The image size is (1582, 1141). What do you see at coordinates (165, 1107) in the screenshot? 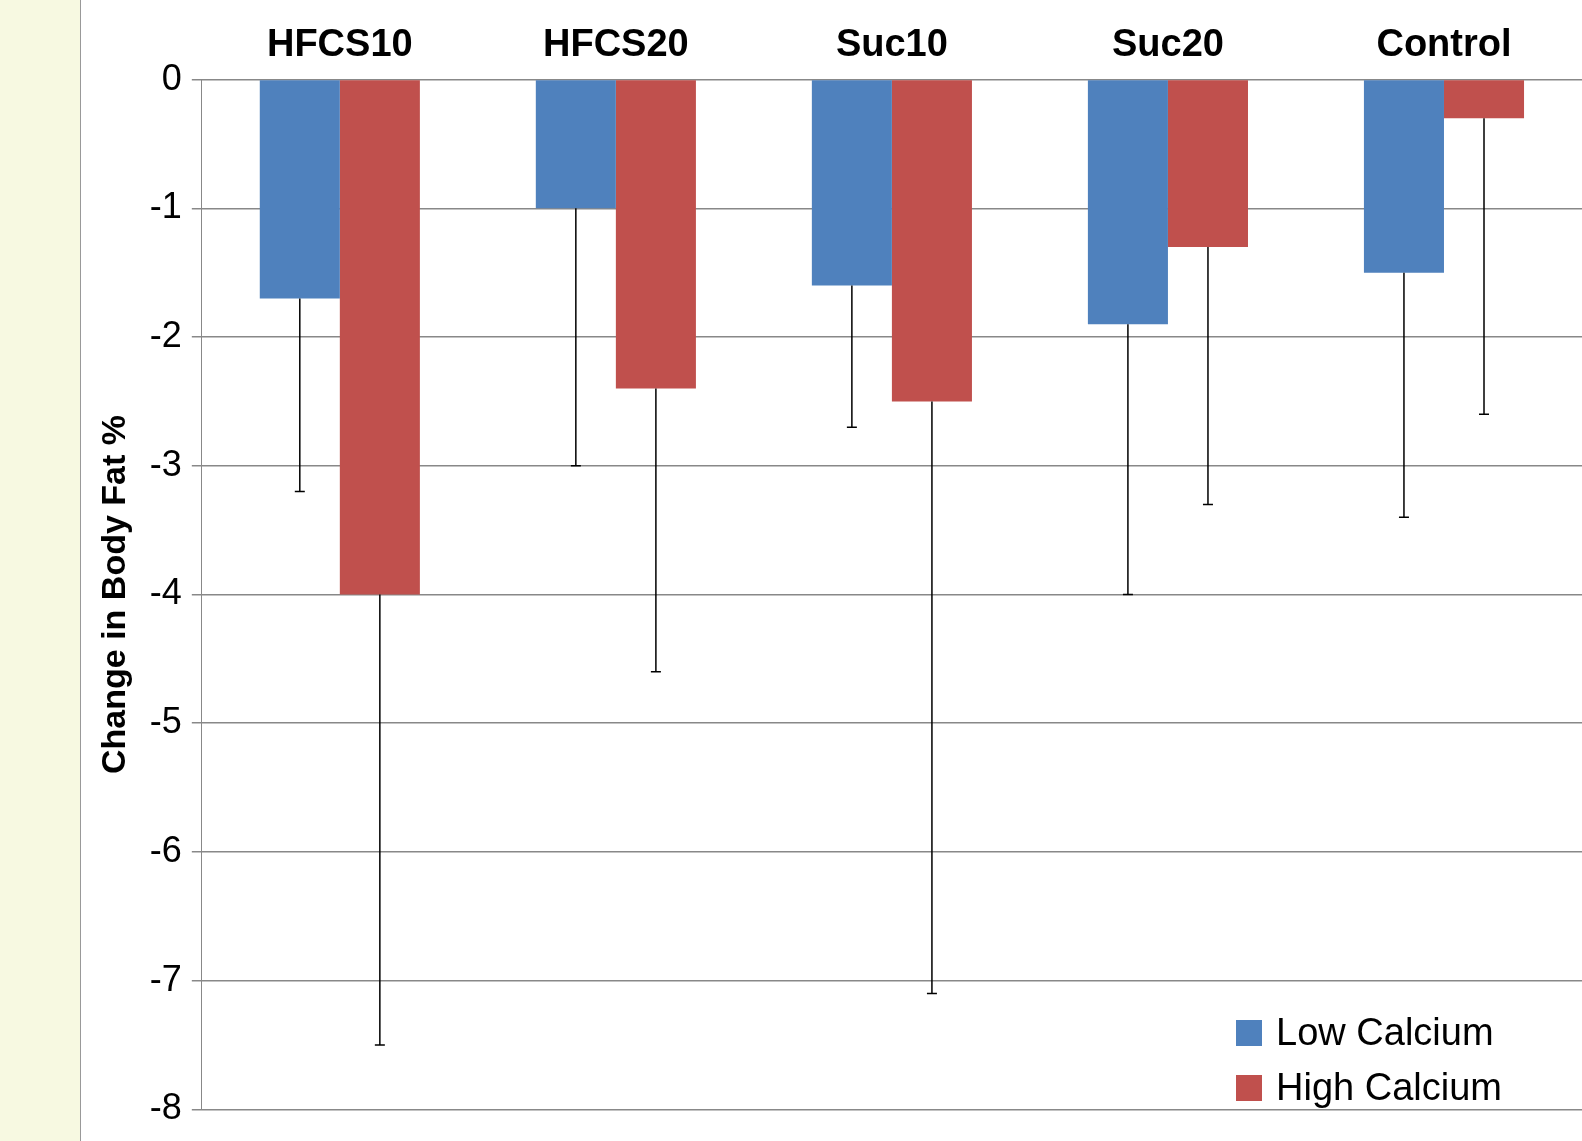
I see `y-tick-label: -8` at bounding box center [165, 1107].